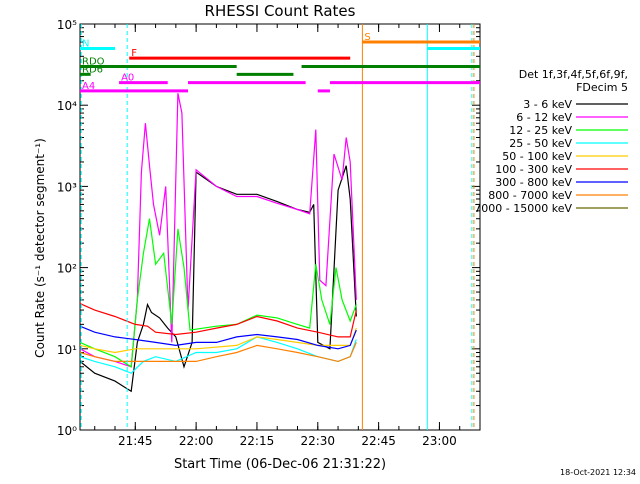 The width and height of the screenshot is (640, 484). Describe the element at coordinates (93, 61) in the screenshot. I see `flag-label-rdo: RDO` at that location.